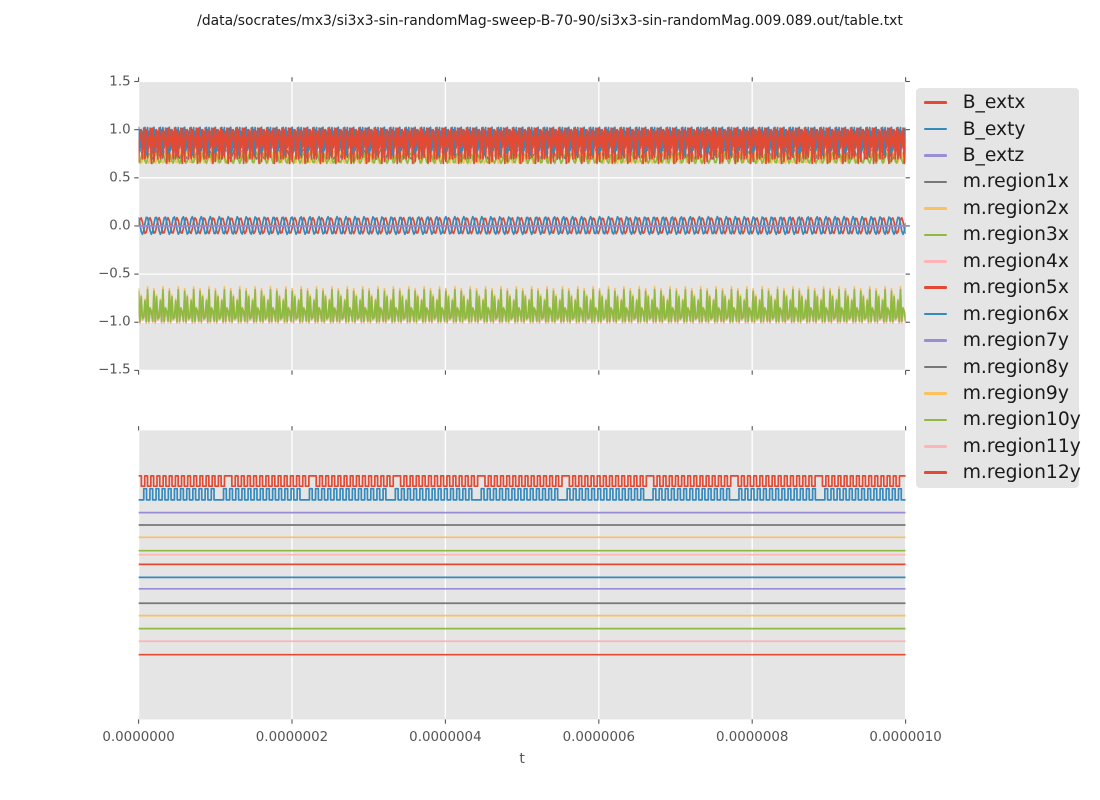  Describe the element at coordinates (114, 370) in the screenshot. I see `y-tick-label: −1.5` at that location.